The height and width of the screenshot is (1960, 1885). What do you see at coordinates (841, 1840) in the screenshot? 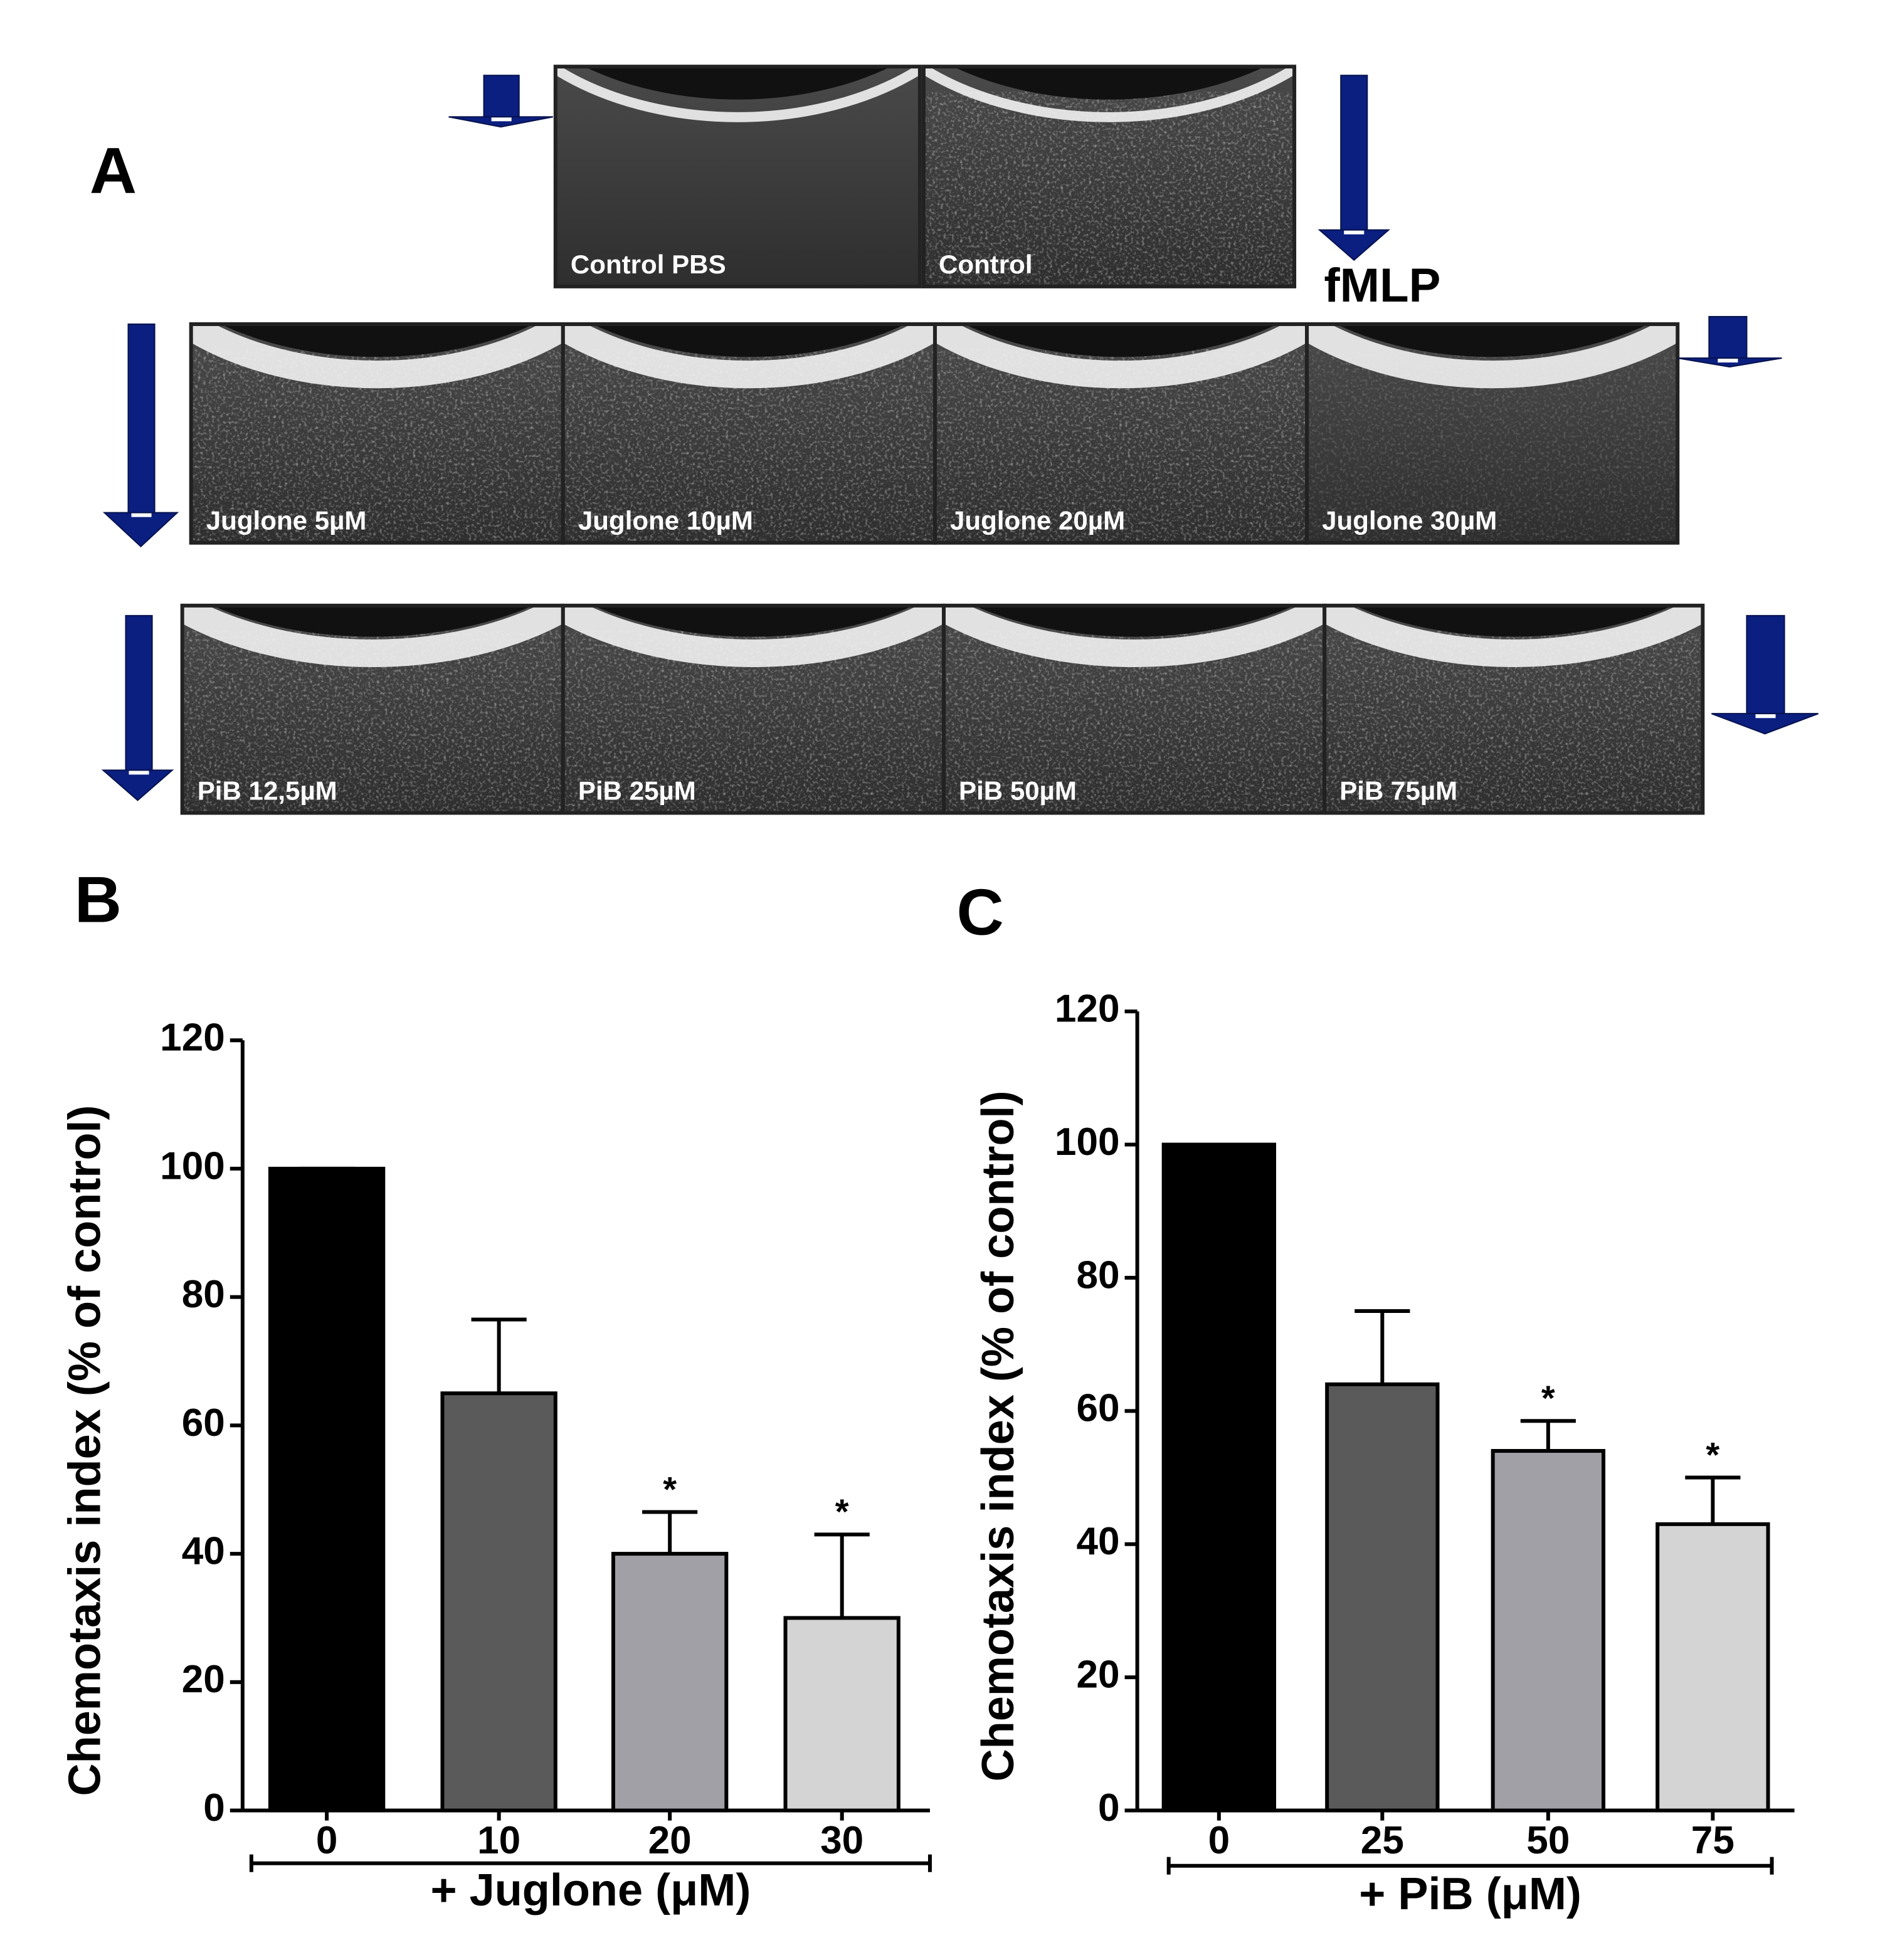
I see `x-tick-label: 30` at bounding box center [841, 1840].